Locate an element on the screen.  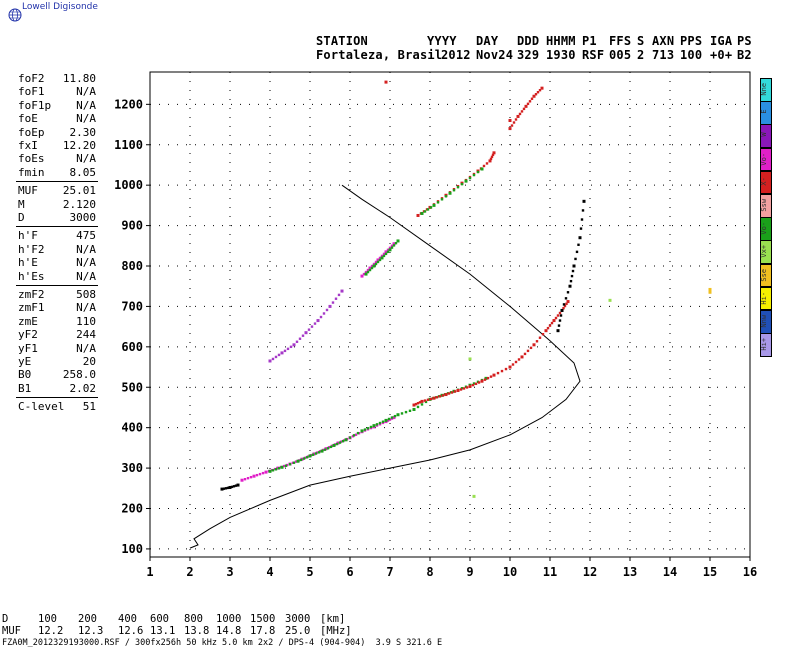
header-value: 2 is located at coordinates (641, 55).